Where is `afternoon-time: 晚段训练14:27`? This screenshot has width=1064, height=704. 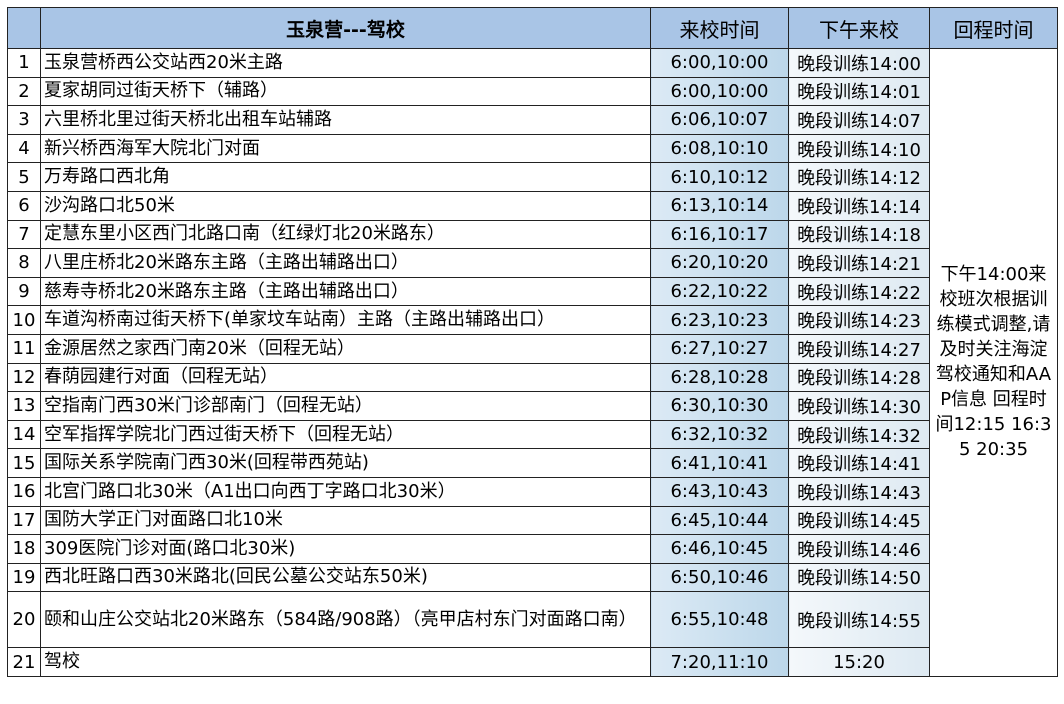 afternoon-time: 晚段训练14:27 is located at coordinates (859, 348).